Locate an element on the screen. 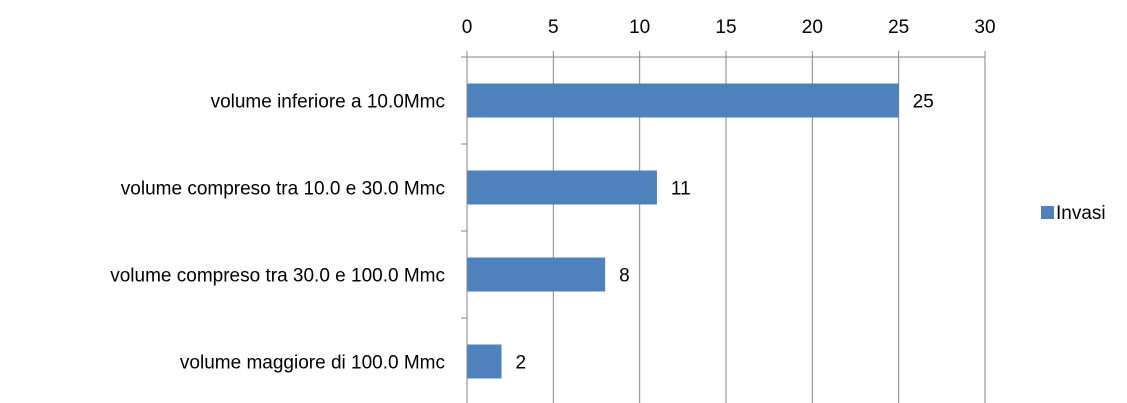  data-label-1: 11 is located at coordinates (681, 189).